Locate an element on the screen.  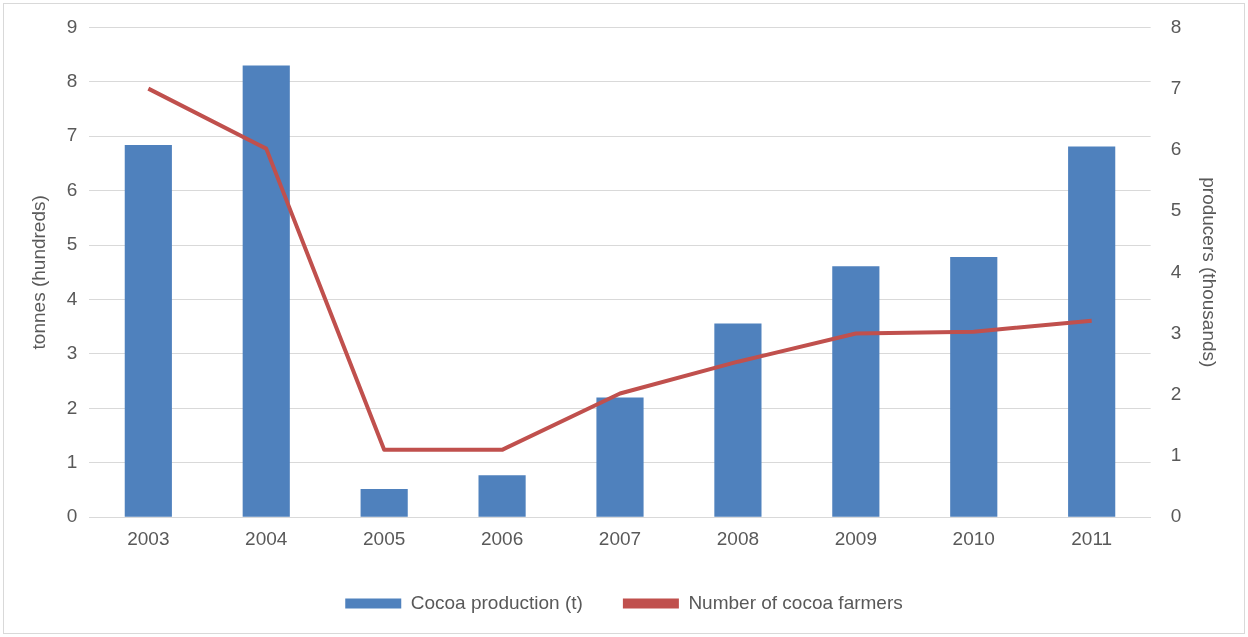
x-tick-label: 2003 is located at coordinates (148, 538).